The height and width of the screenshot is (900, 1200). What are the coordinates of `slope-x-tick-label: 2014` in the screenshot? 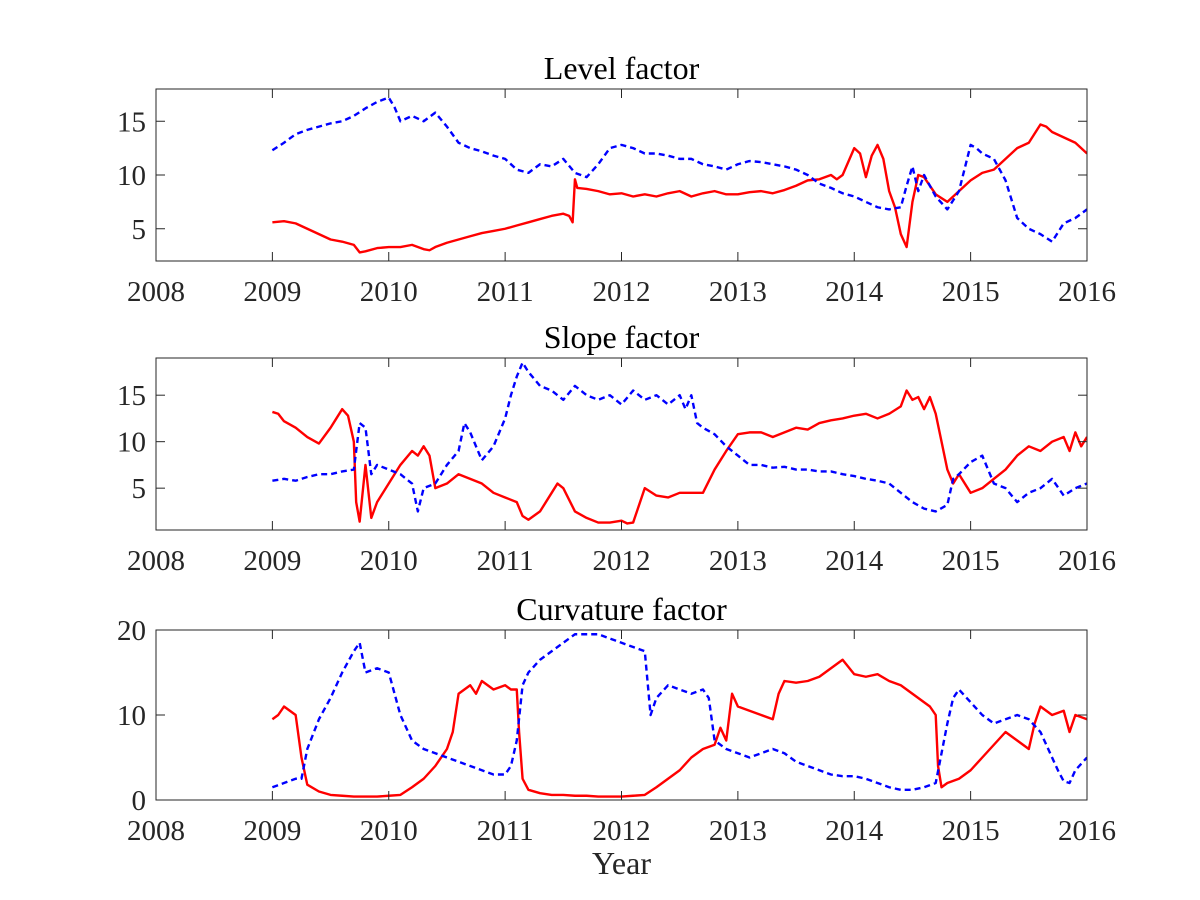 It's located at (854, 561).